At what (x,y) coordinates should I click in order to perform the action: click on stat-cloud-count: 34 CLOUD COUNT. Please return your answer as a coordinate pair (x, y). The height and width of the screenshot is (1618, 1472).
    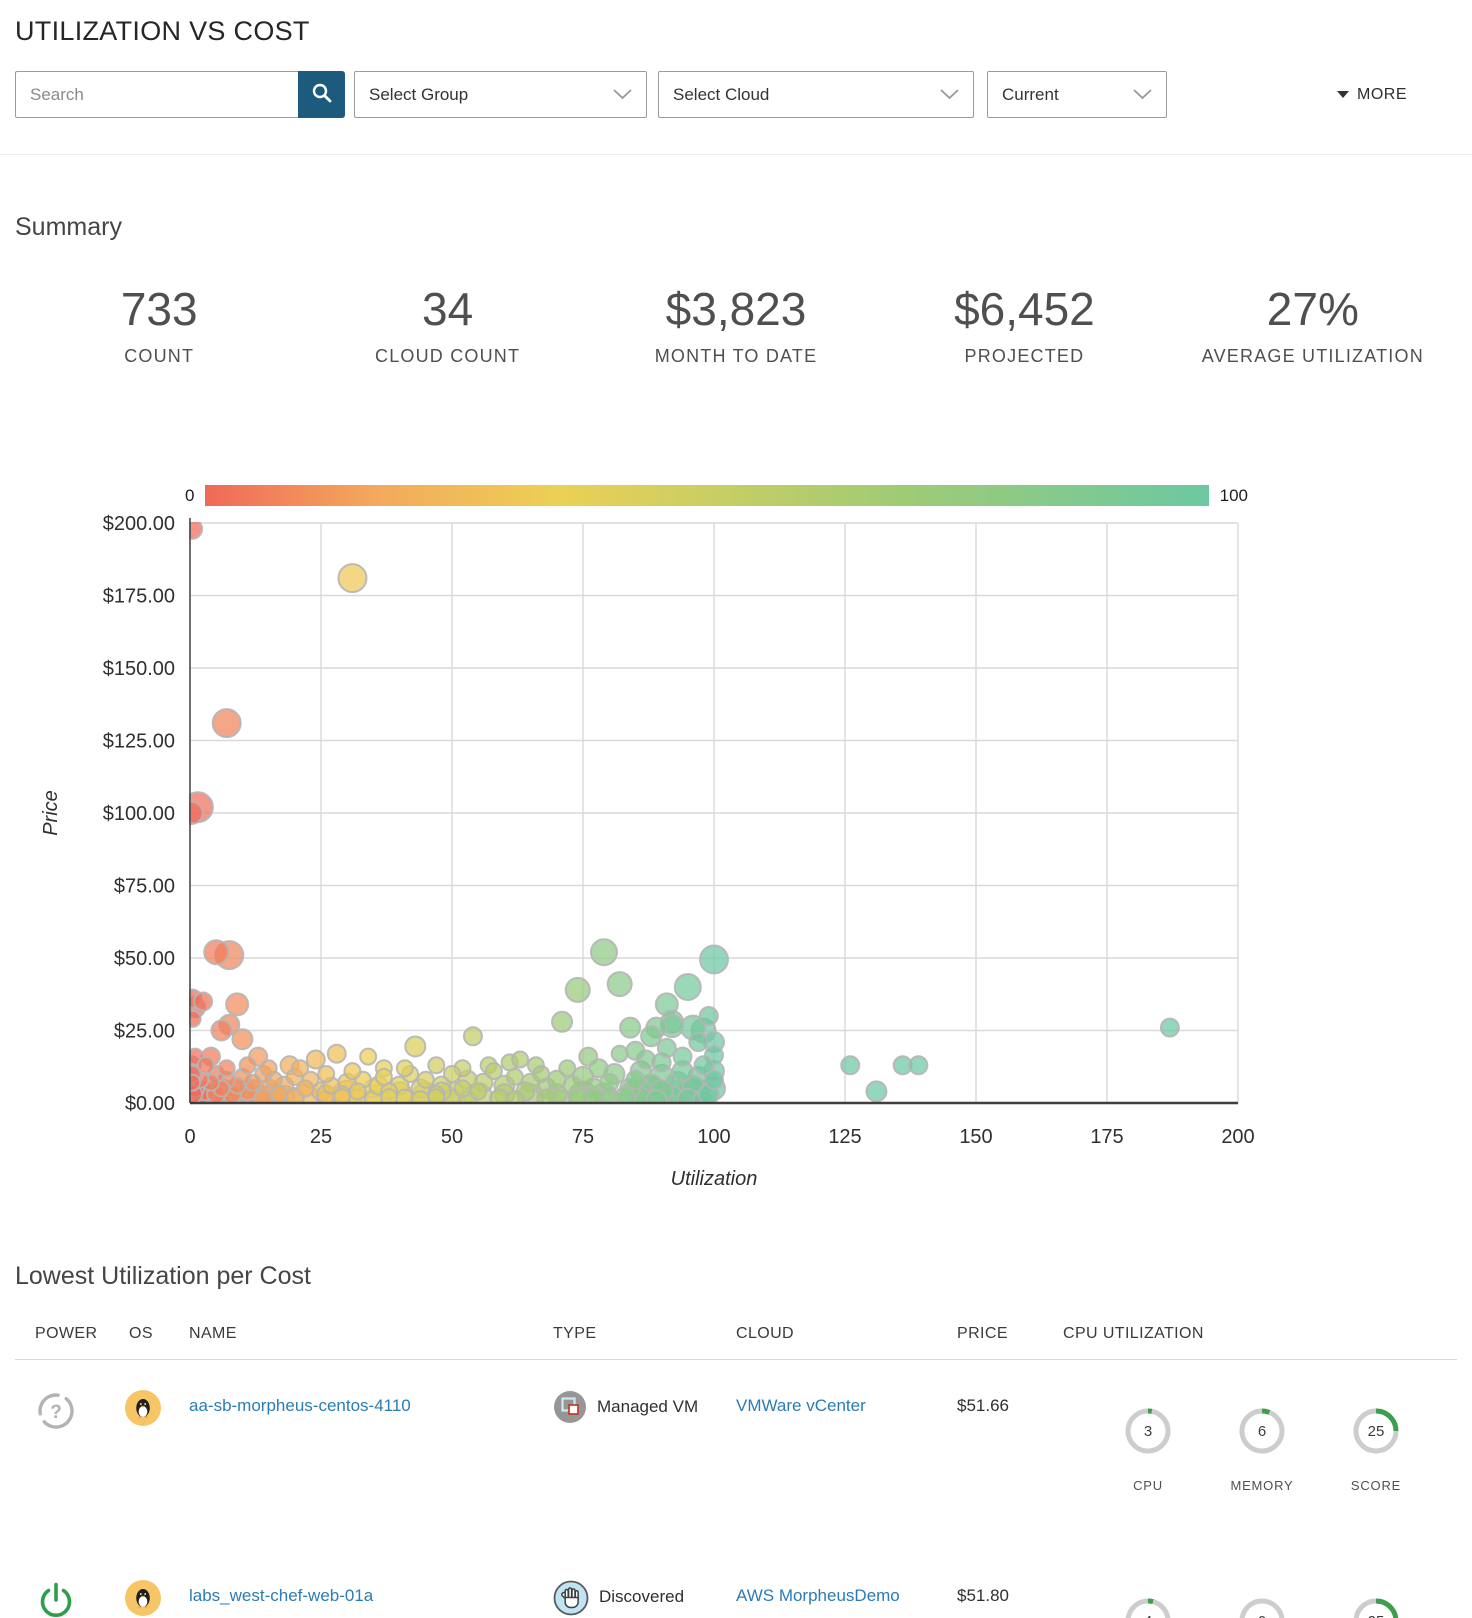
    Looking at the image, I should click on (447, 324).